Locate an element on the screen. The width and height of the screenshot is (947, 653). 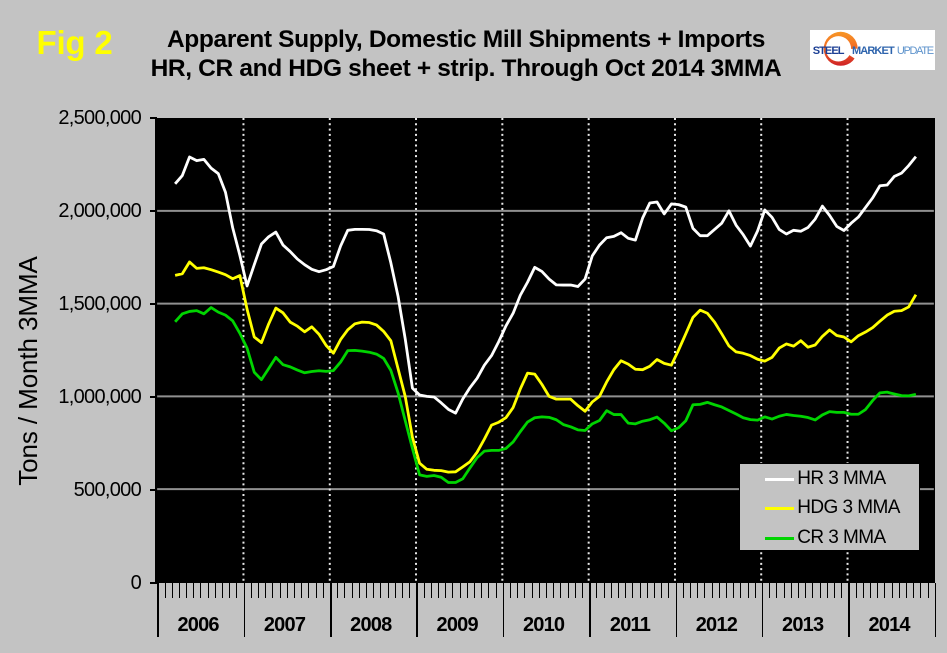
svg-text: STEEL is located at coordinates (828, 51).